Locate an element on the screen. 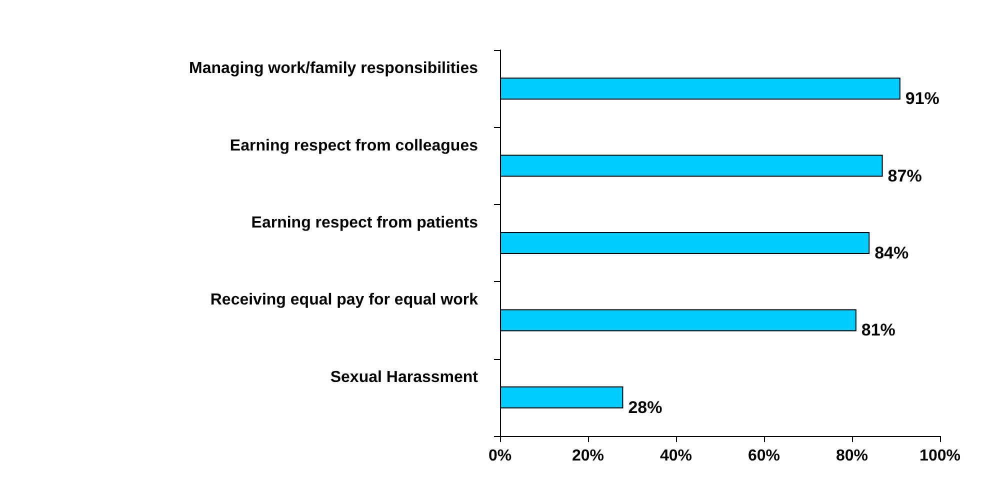 The image size is (982, 488). data-label: 91% is located at coordinates (922, 98).